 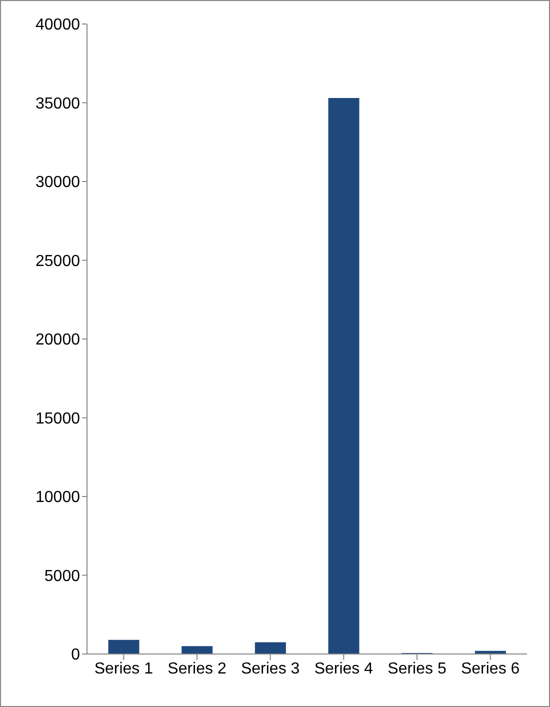 What do you see at coordinates (75, 655) in the screenshot?
I see `y-tick-label: 0` at bounding box center [75, 655].